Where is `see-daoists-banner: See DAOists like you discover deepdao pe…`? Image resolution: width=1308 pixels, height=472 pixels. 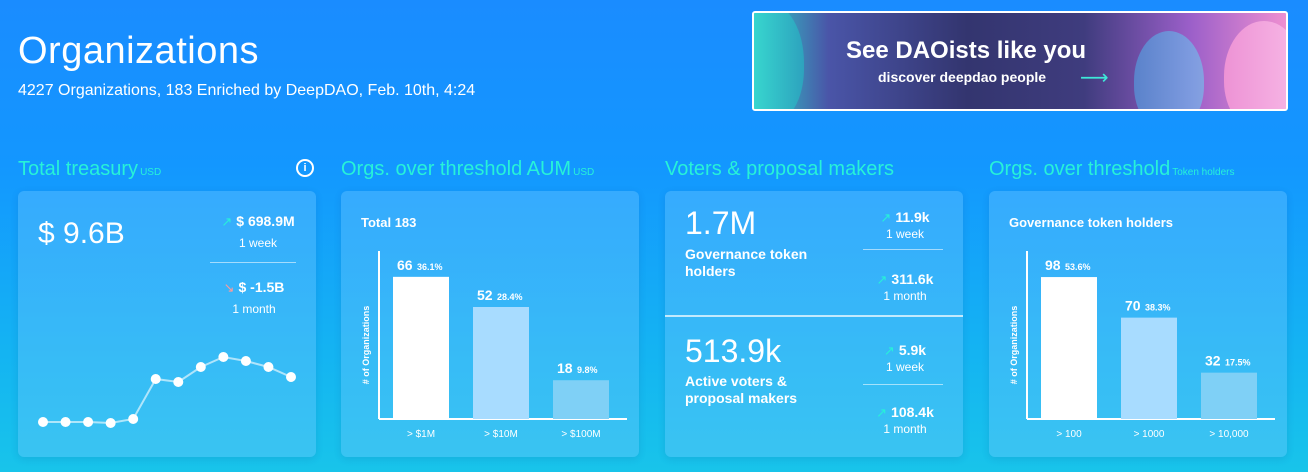 see-daoists-banner: See DAOists like you discover deepdao pe… is located at coordinates (1020, 61).